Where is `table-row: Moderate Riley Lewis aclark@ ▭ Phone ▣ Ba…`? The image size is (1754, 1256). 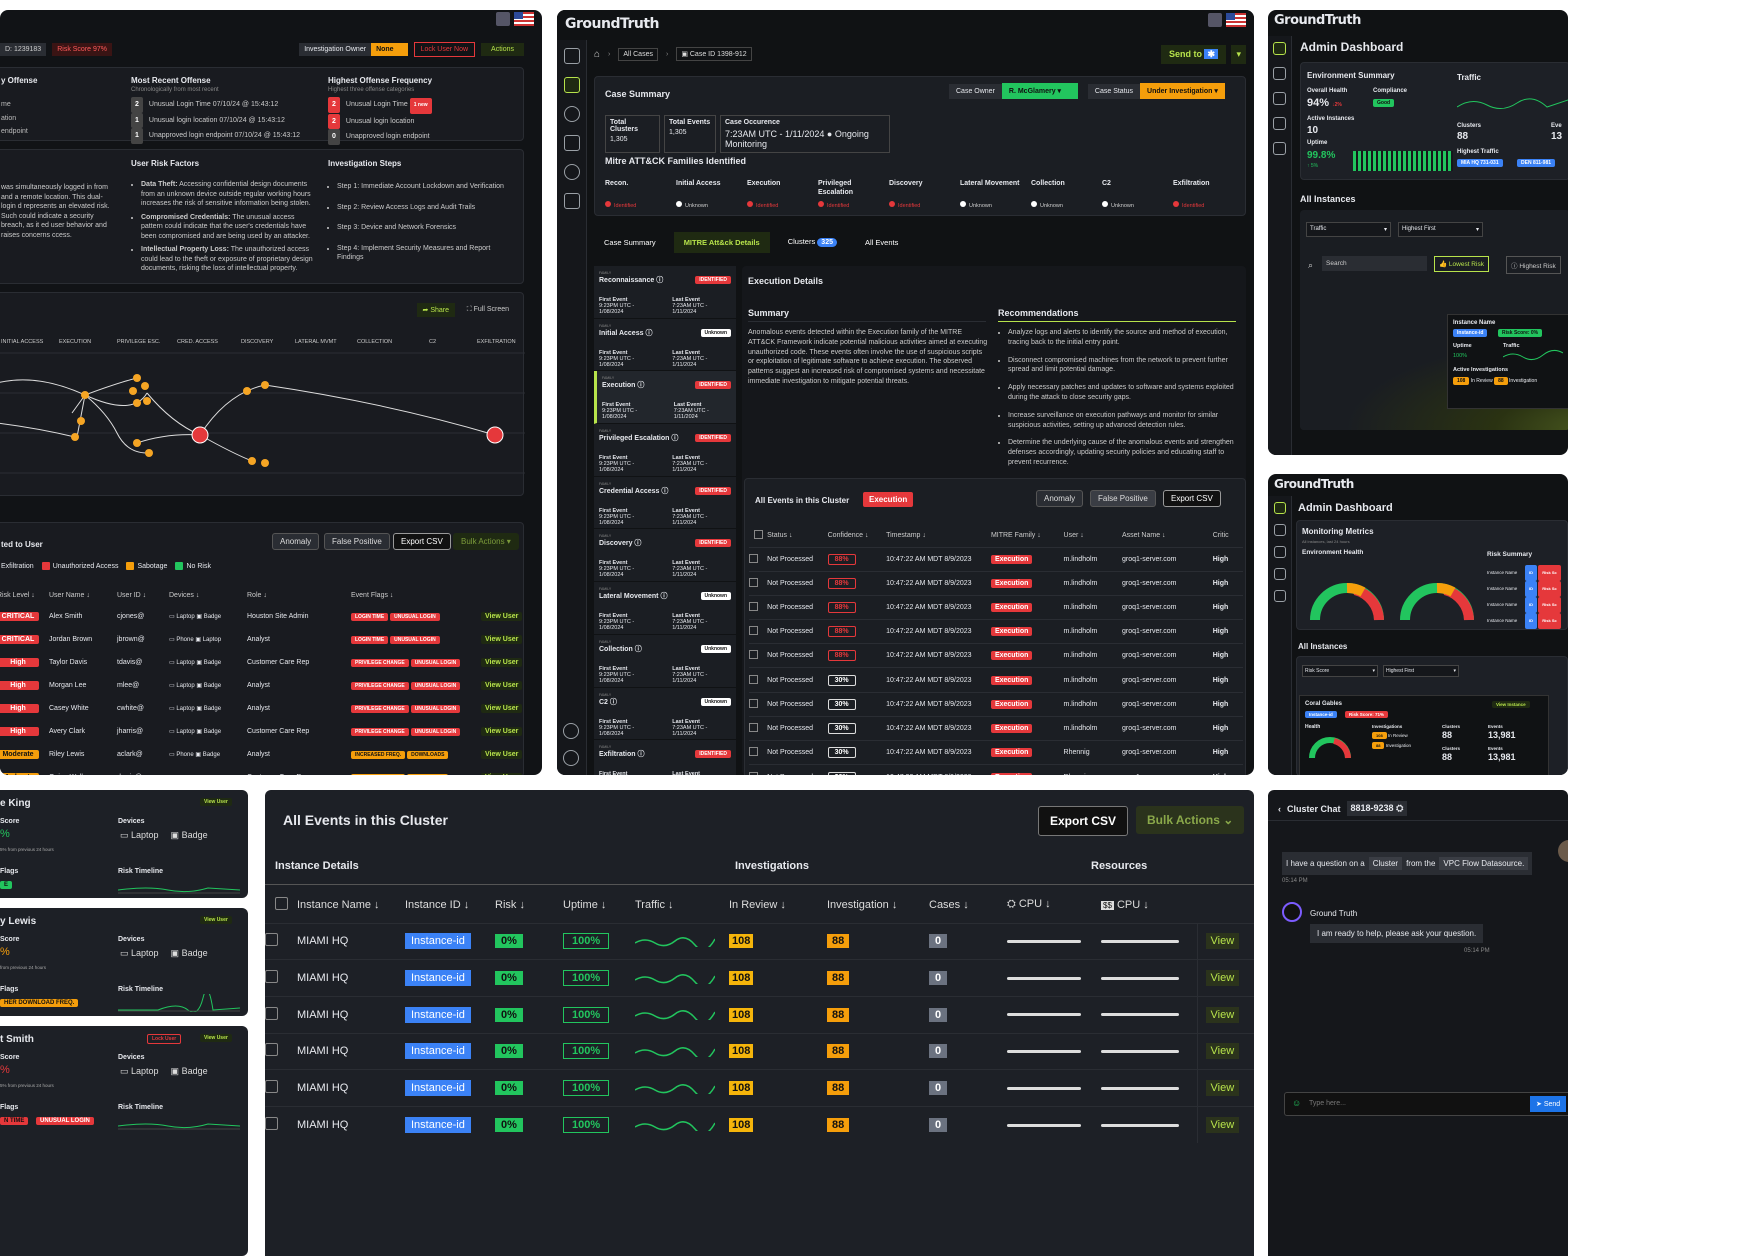
table-row: Moderate Riley Lewis aclark@ ▭ Phone ▣ Ba… is located at coordinates (262, 754).